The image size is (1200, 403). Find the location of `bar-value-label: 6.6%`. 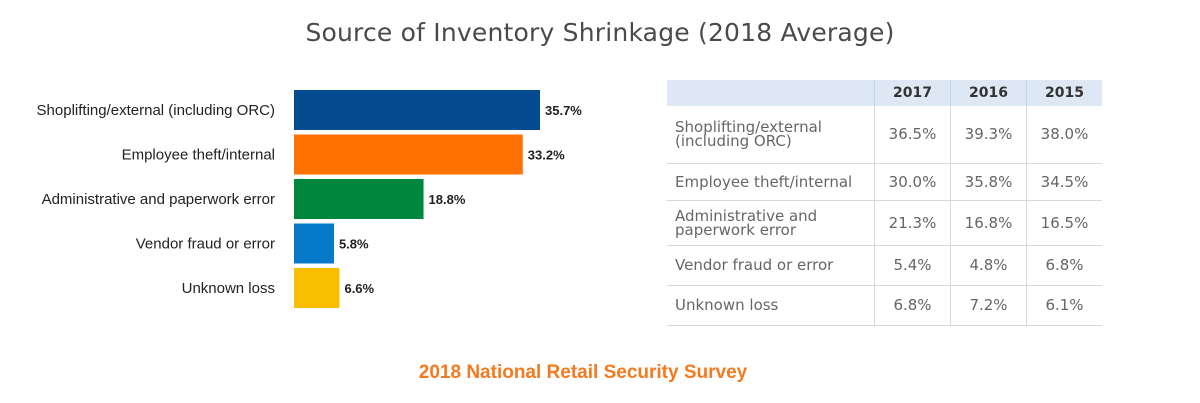

bar-value-label: 6.6% is located at coordinates (359, 288).